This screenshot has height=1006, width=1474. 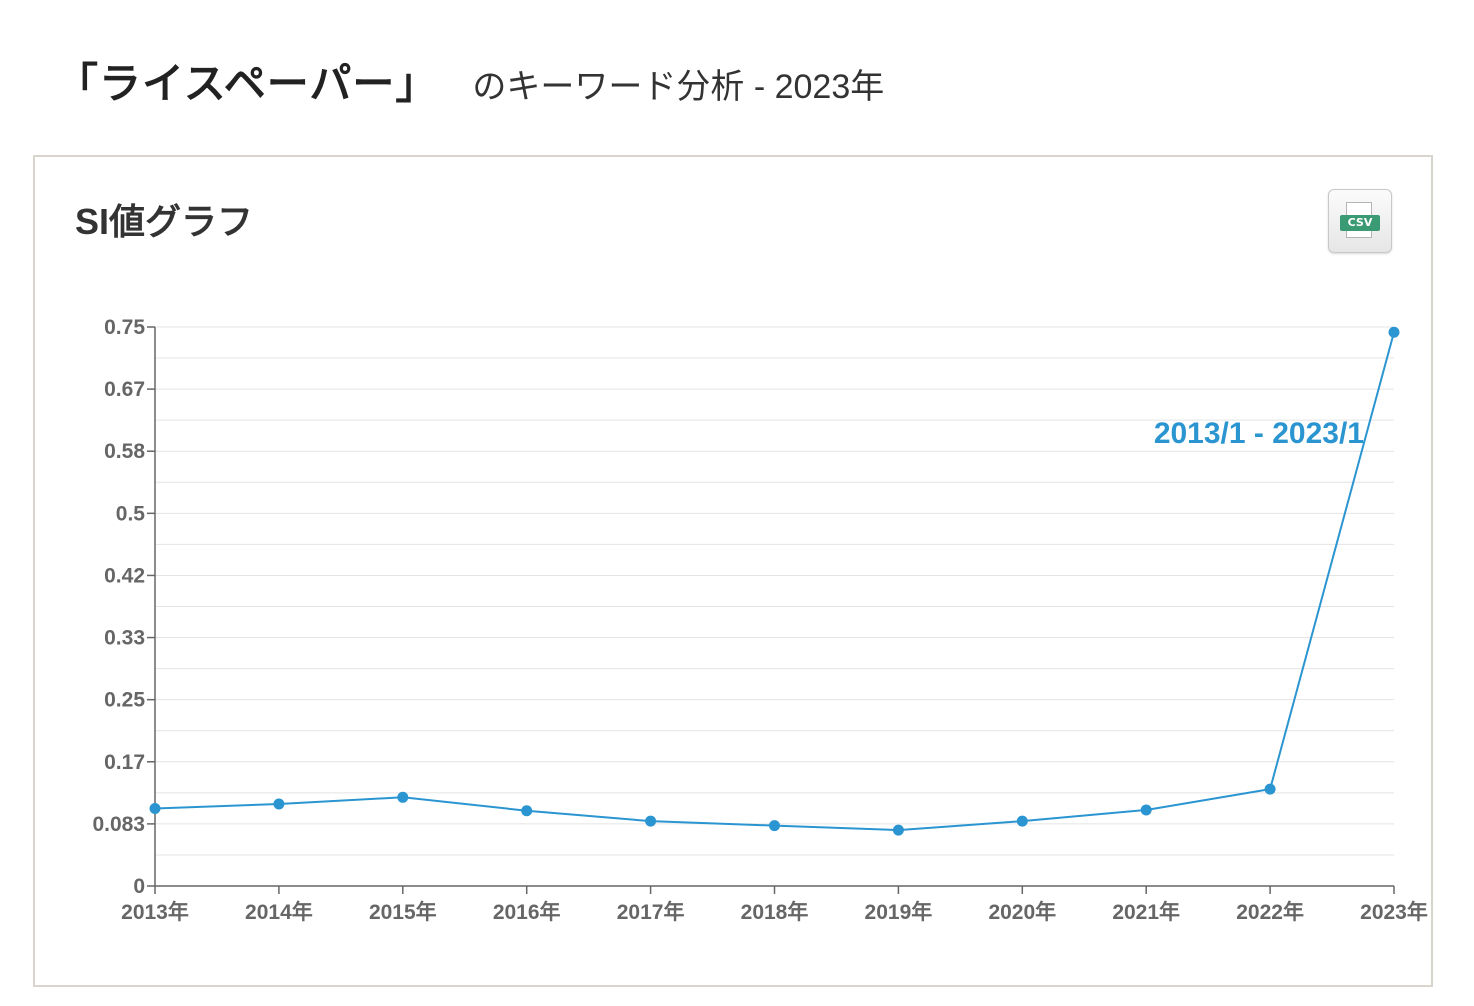 I want to click on x-tick-label: 2021年, so click(x=1146, y=912).